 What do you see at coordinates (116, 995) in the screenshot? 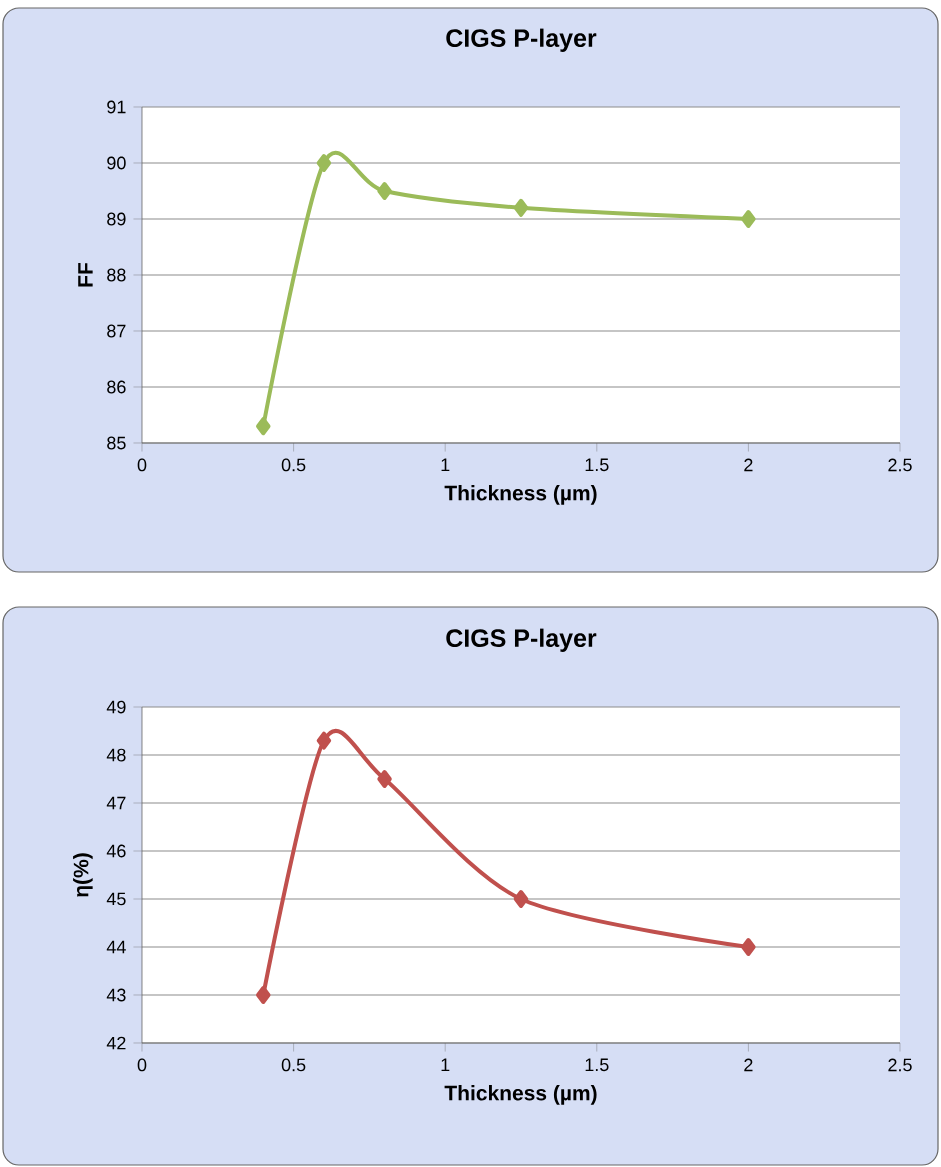
I see `y-tick-label: 43` at bounding box center [116, 995].